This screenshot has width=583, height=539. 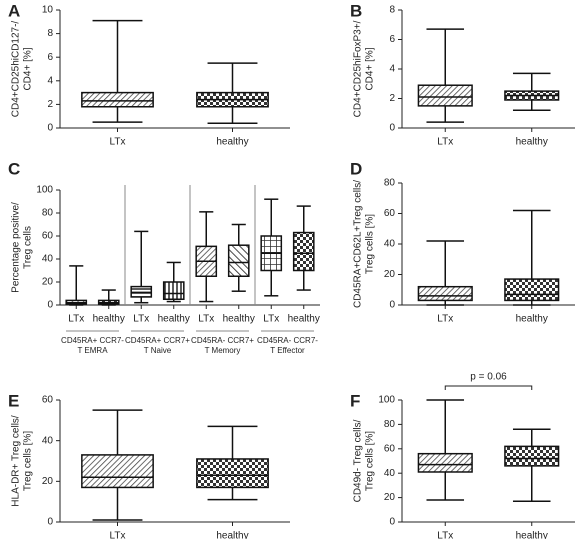 I want to click on group-label: CD45RA+ CCR7-, so click(x=92, y=340).